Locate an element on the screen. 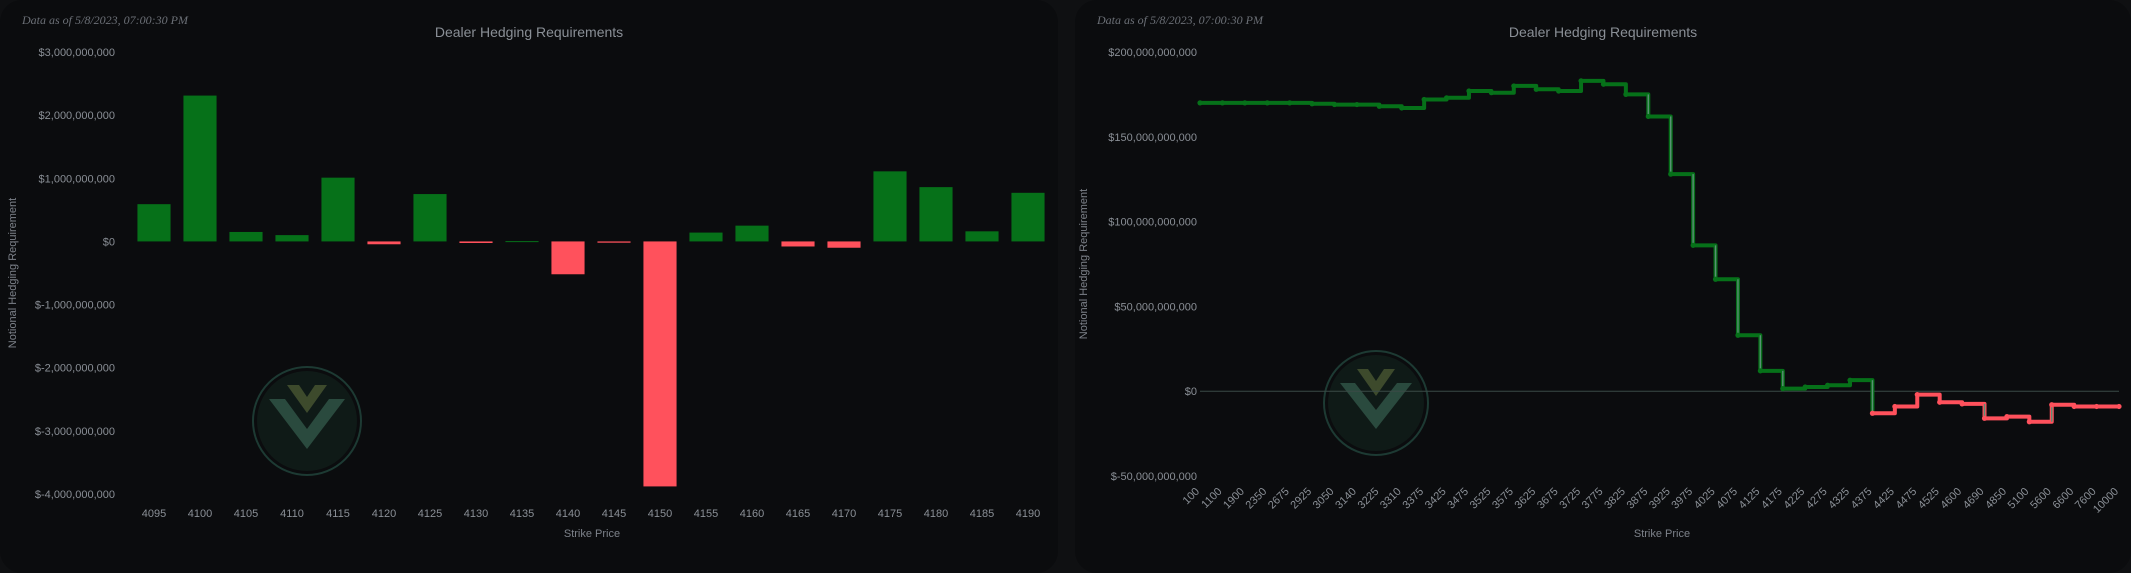 Image resolution: width=2131 pixels, height=573 pixels. x-tick-label: 100 is located at coordinates (1191, 496).